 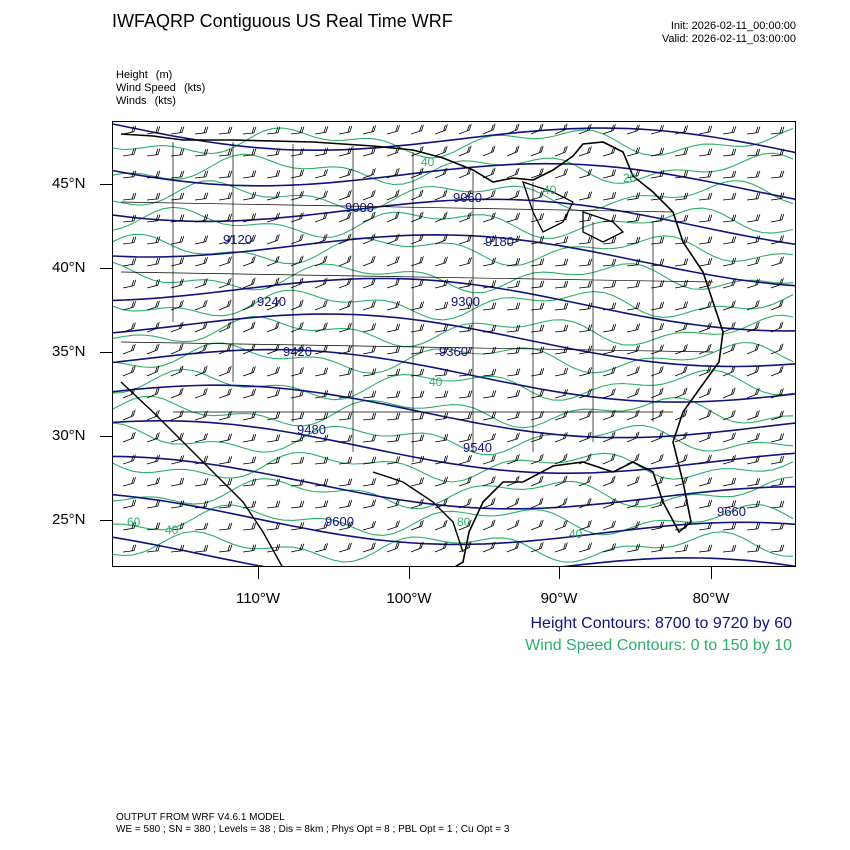 What do you see at coordinates (630, 178) in the screenshot?
I see `wind-label: 20` at bounding box center [630, 178].